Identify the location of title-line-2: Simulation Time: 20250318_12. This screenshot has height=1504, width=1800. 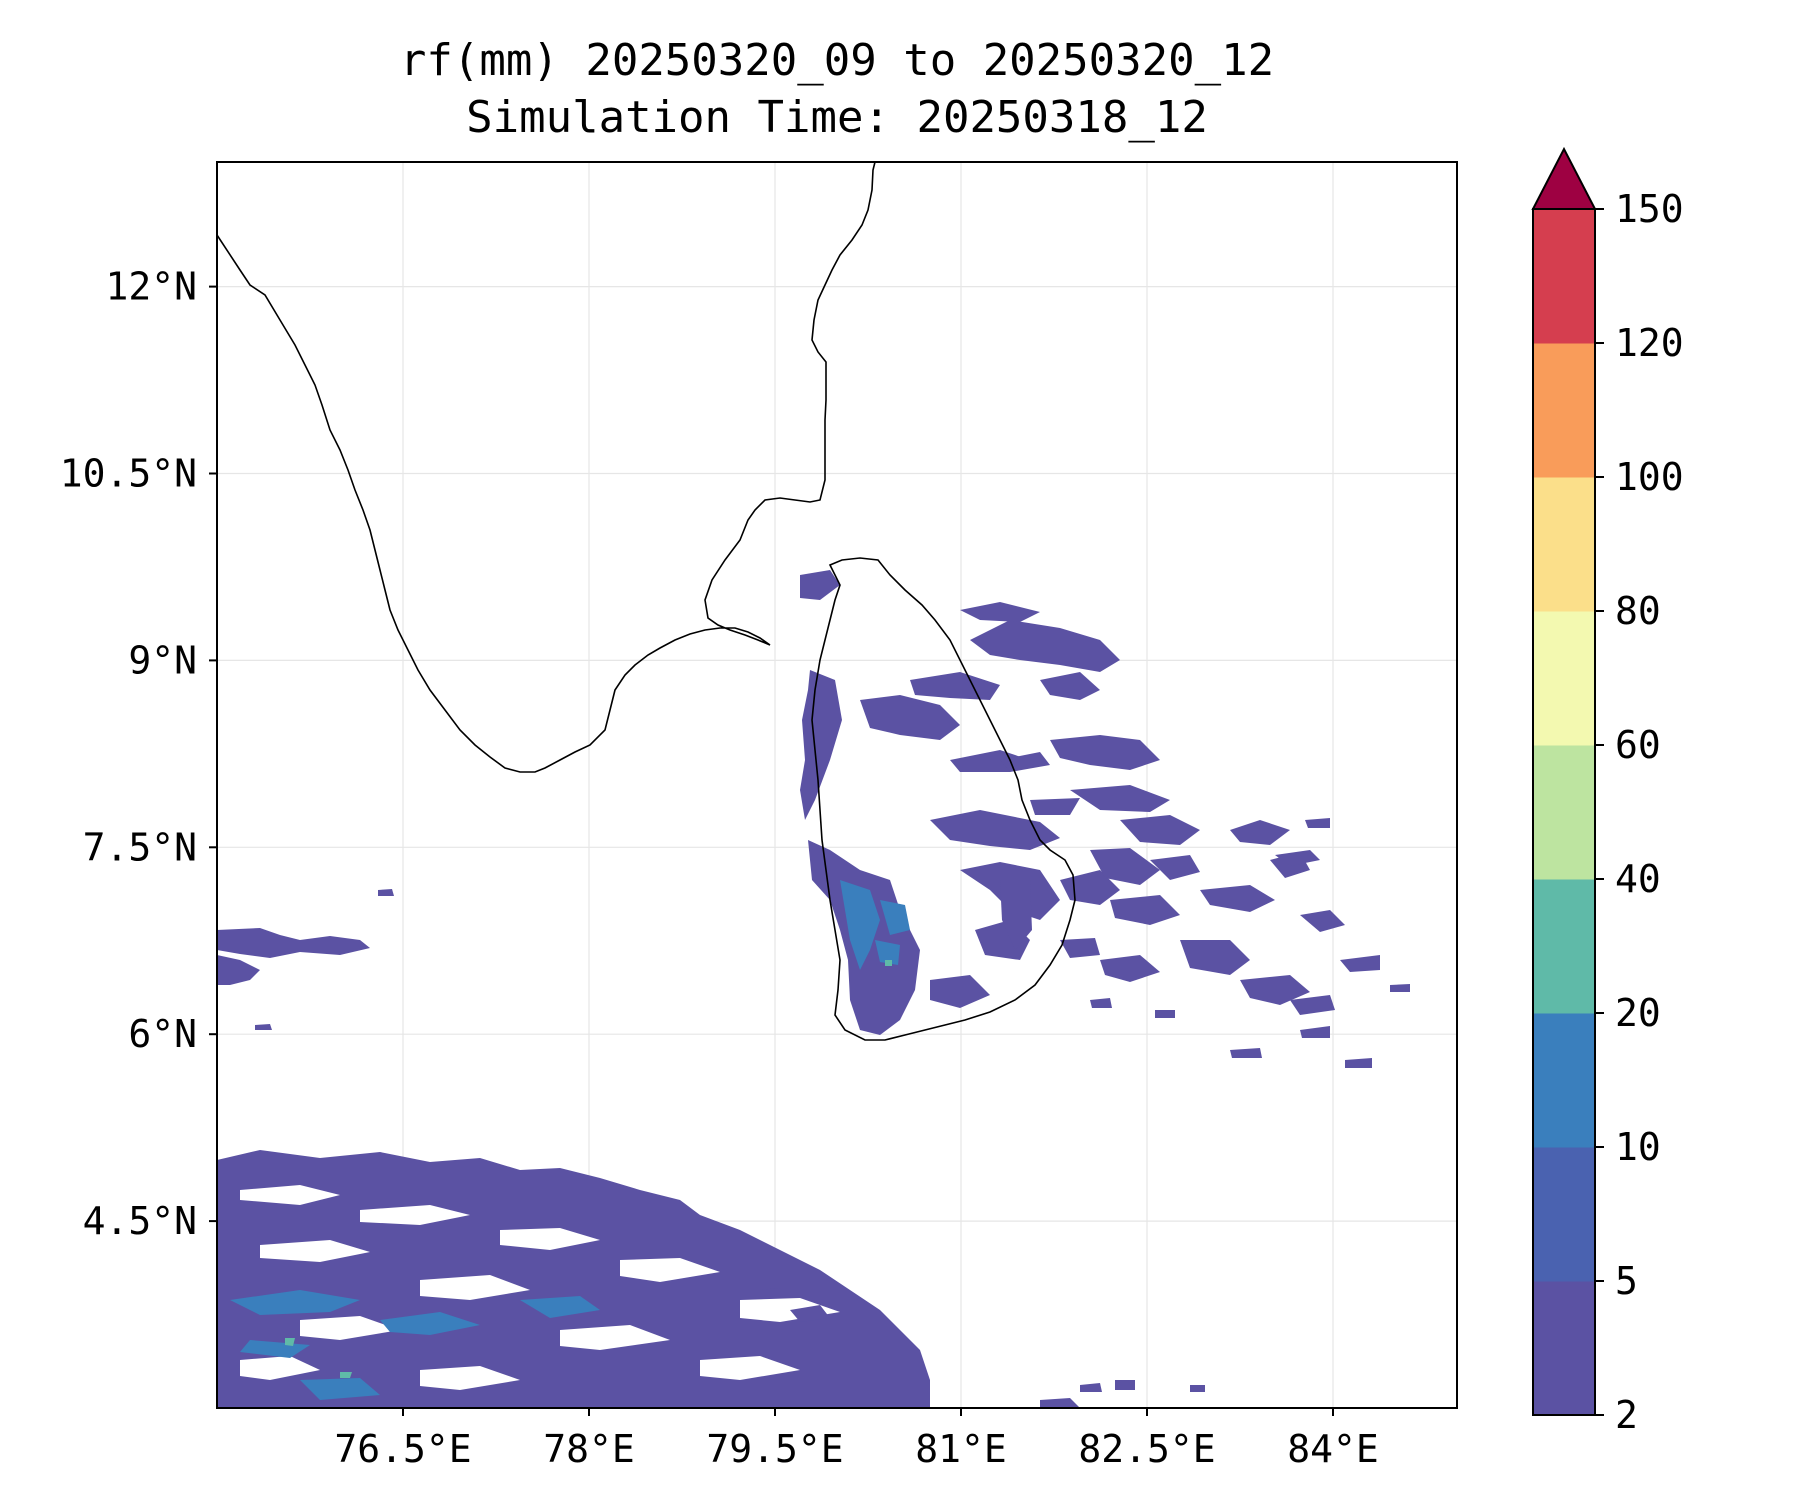
(837, 117).